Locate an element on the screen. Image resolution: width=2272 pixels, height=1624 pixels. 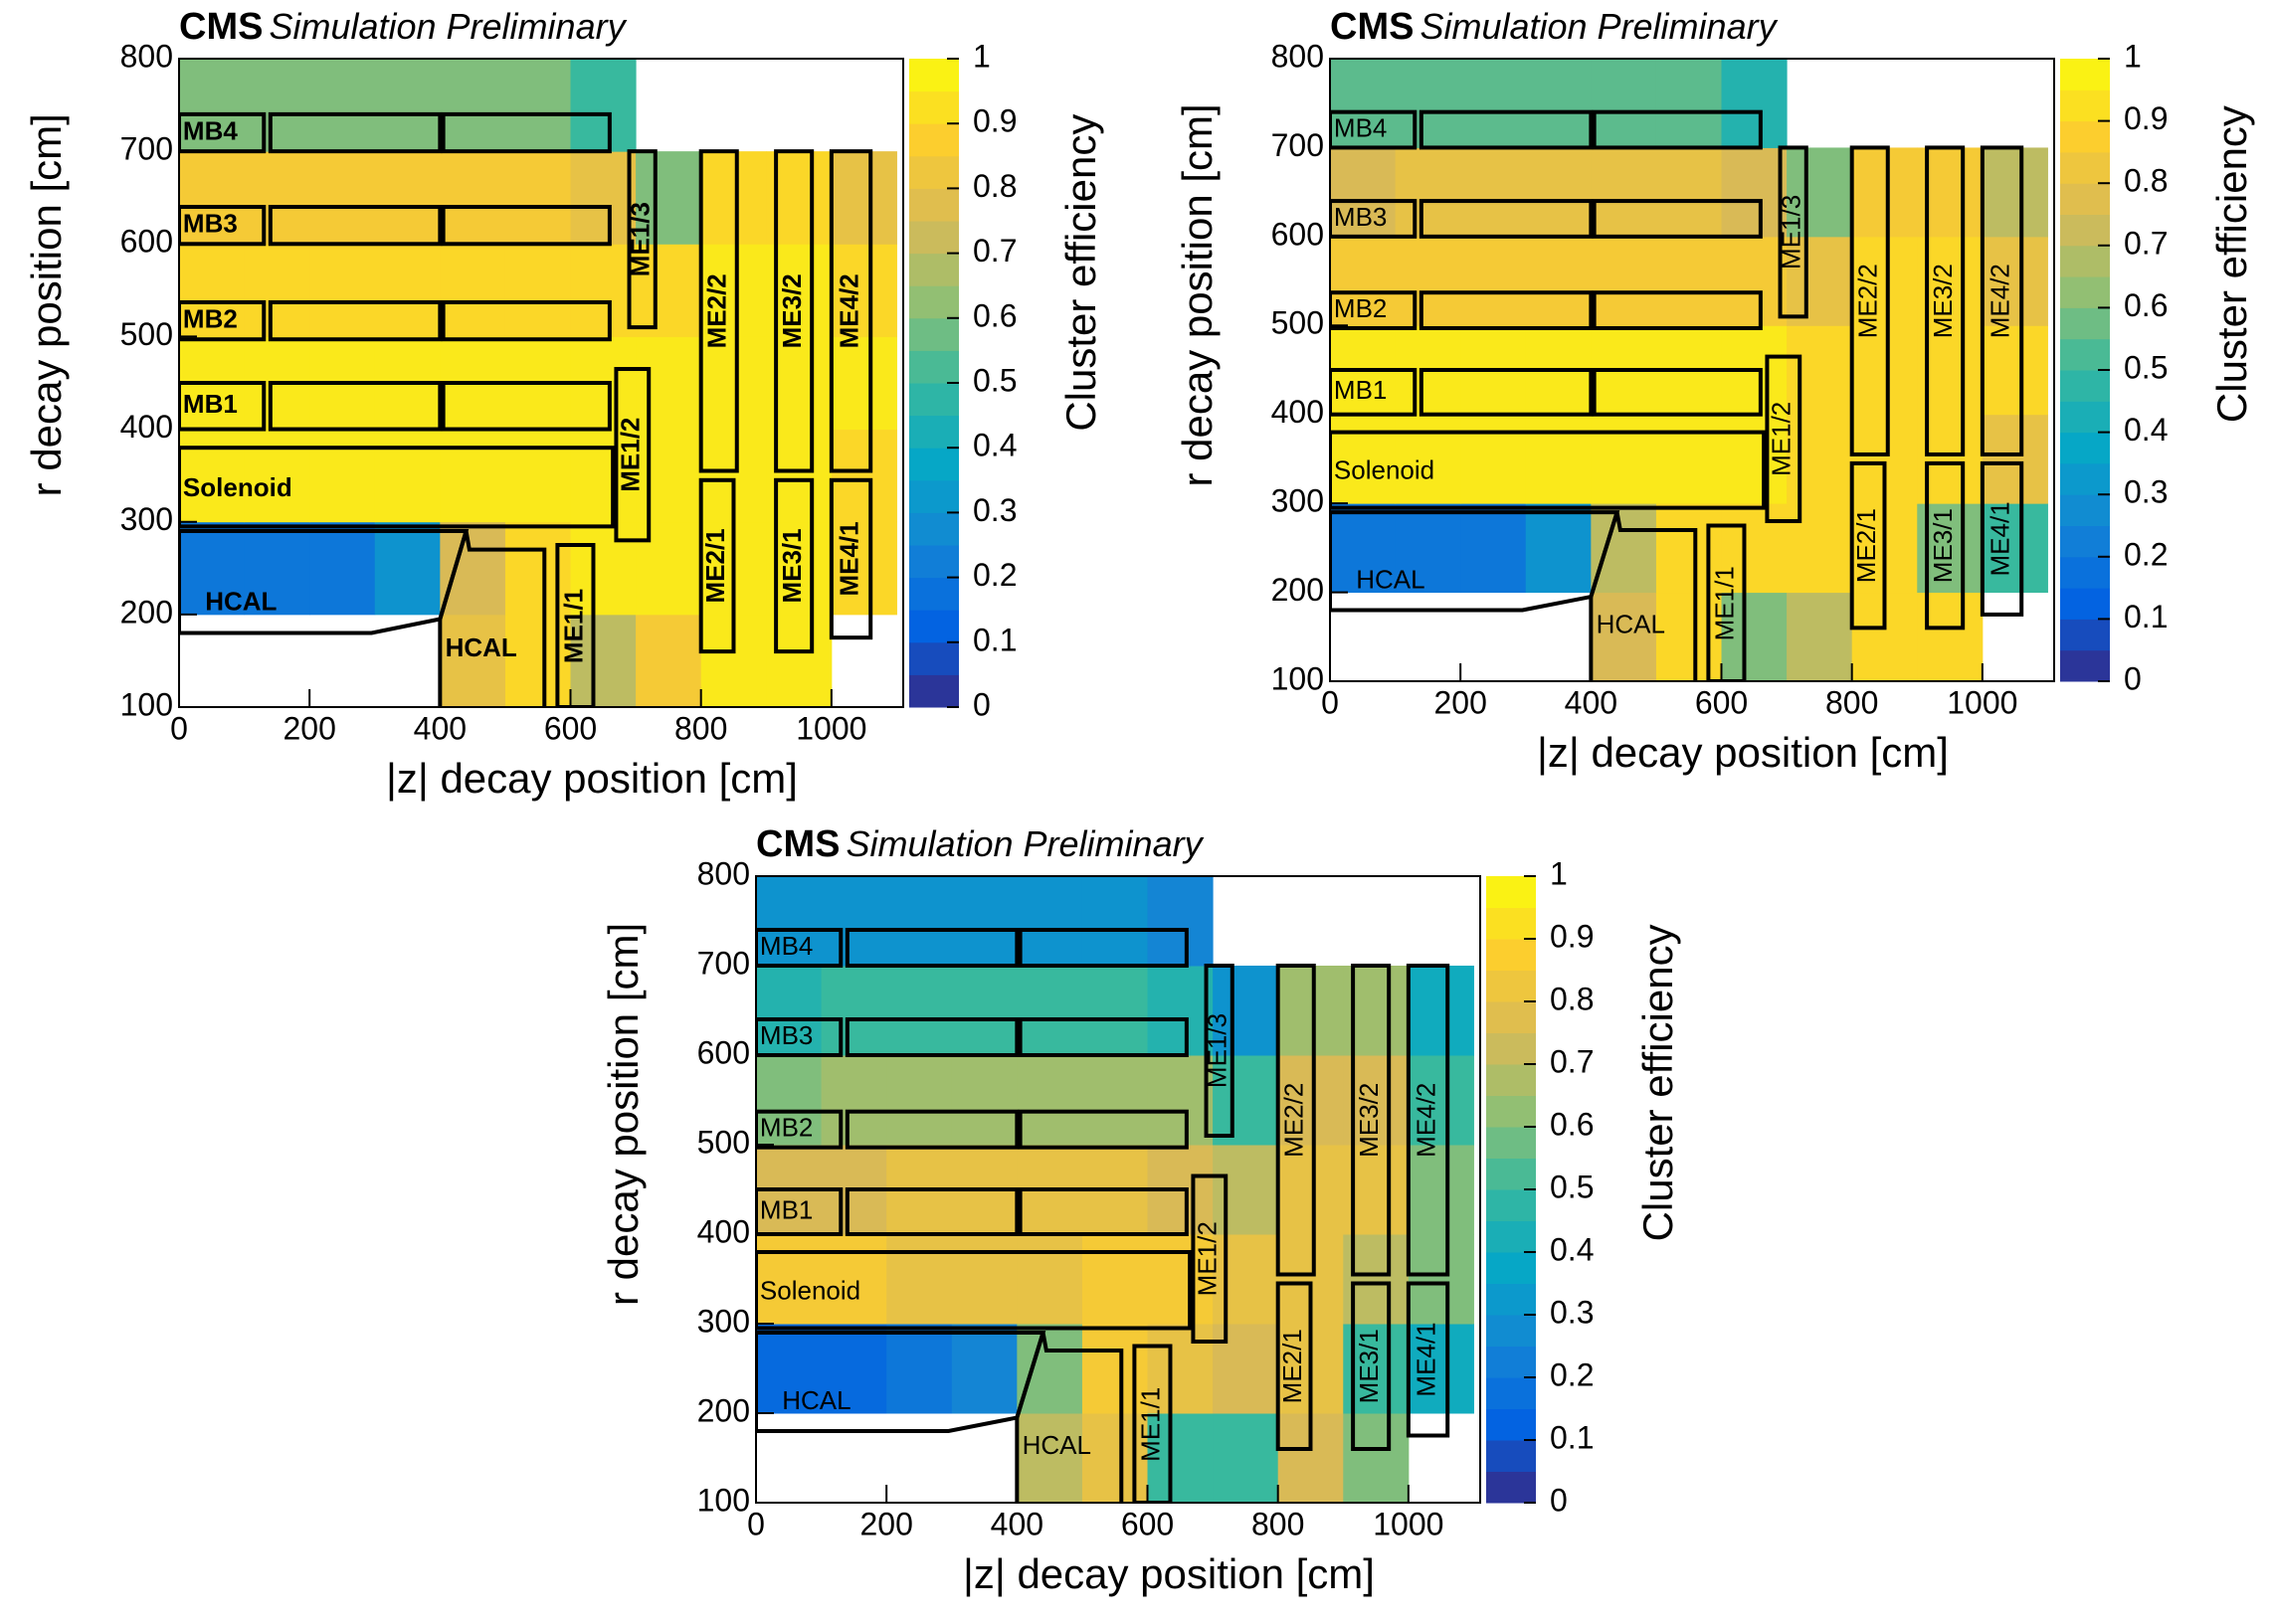
x-tick-label: 600 is located at coordinates (570, 728).